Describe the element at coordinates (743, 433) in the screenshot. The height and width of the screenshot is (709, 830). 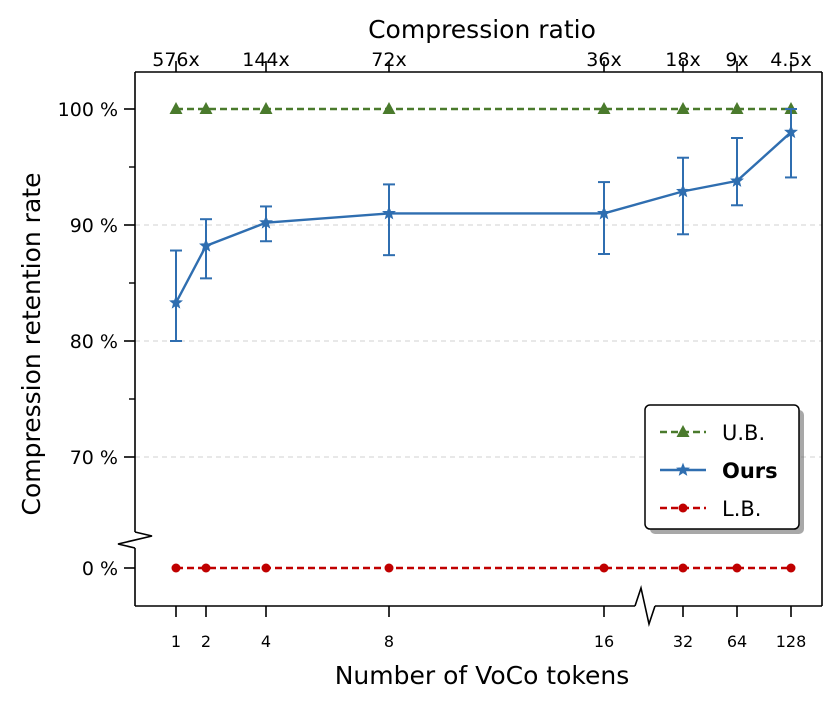
I see `legend-label: U.B.` at that location.